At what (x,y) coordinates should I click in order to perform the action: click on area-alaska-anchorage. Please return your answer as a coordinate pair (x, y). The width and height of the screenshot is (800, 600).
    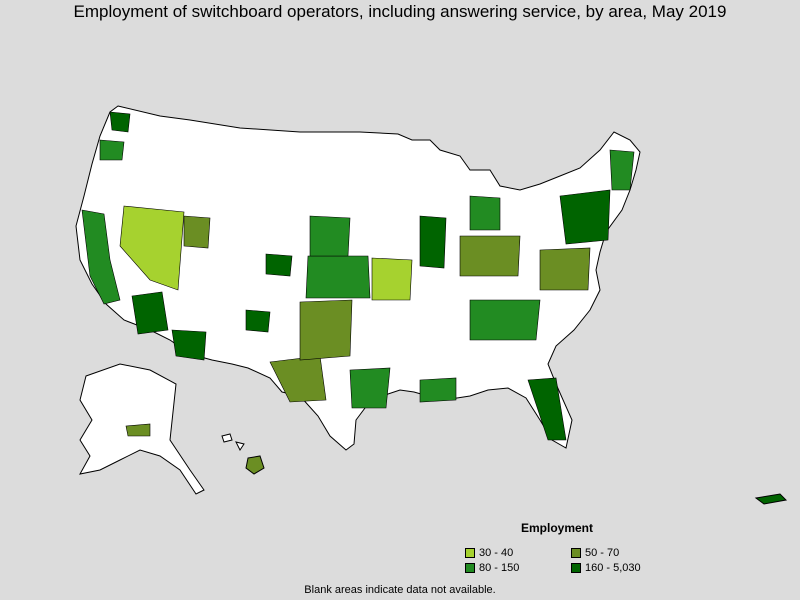
    Looking at the image, I should click on (138, 430).